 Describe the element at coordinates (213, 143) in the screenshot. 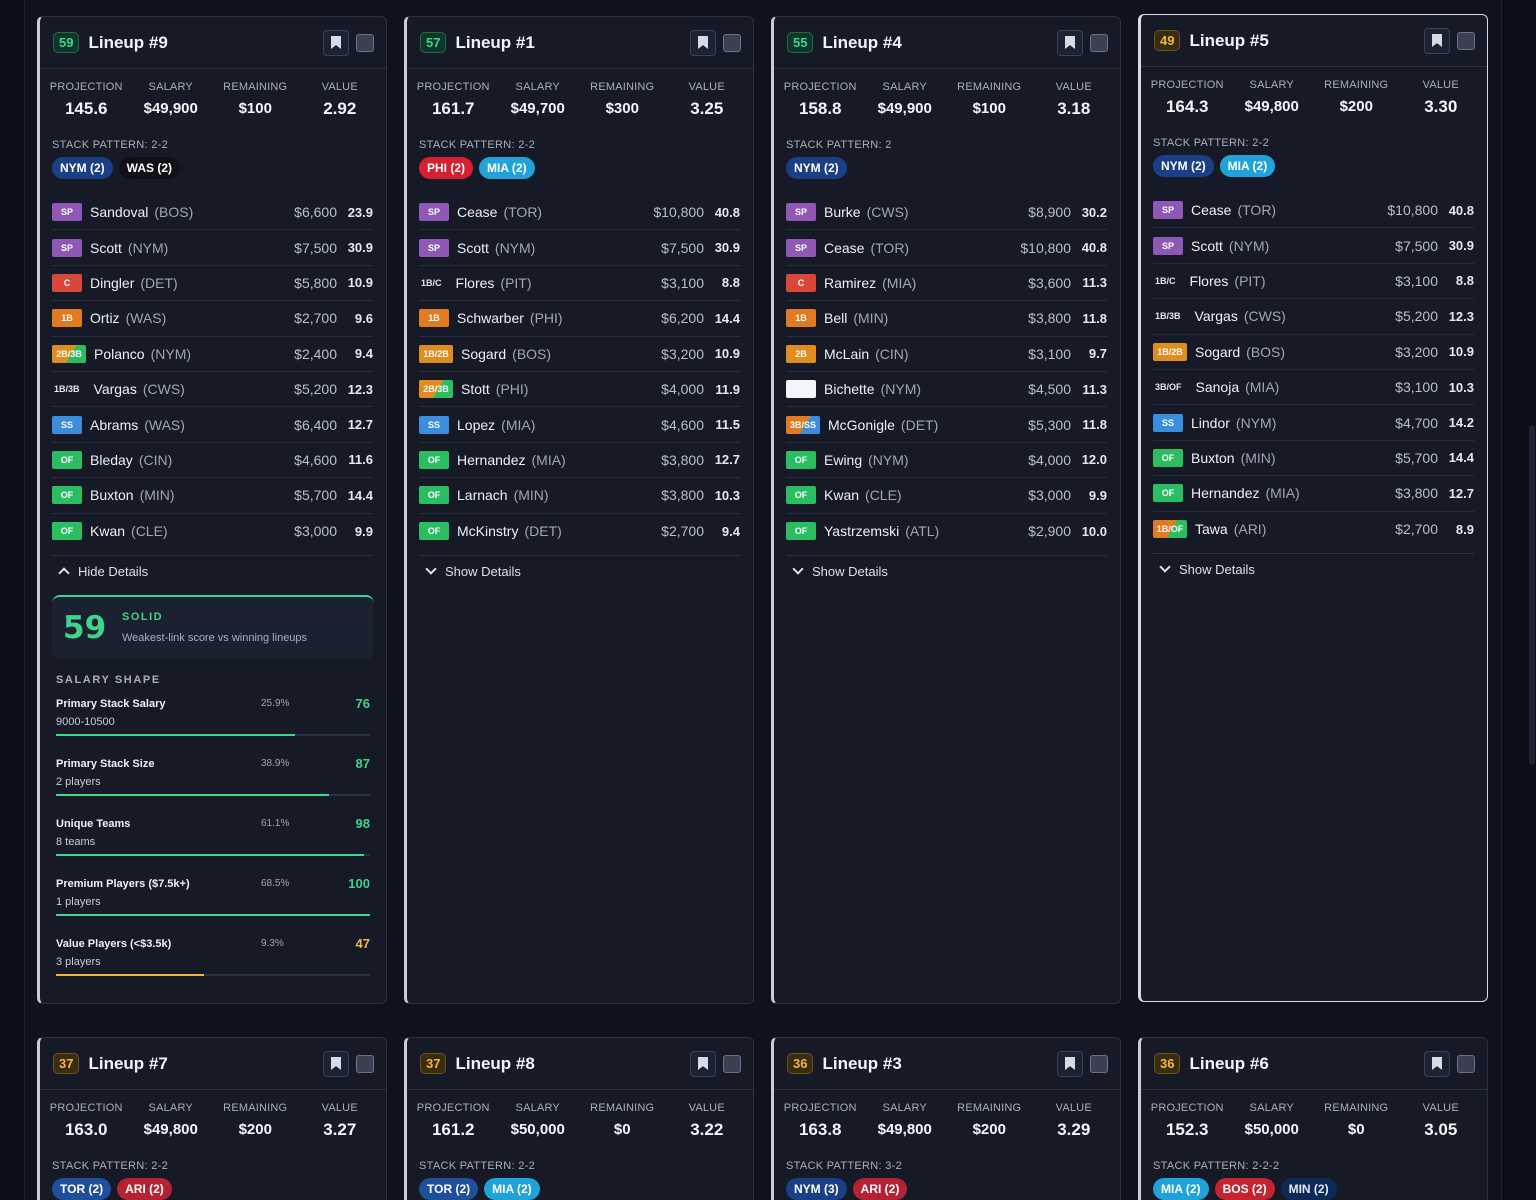

I see `stack-pattern-label: STACK PATTERN: 2-2` at that location.